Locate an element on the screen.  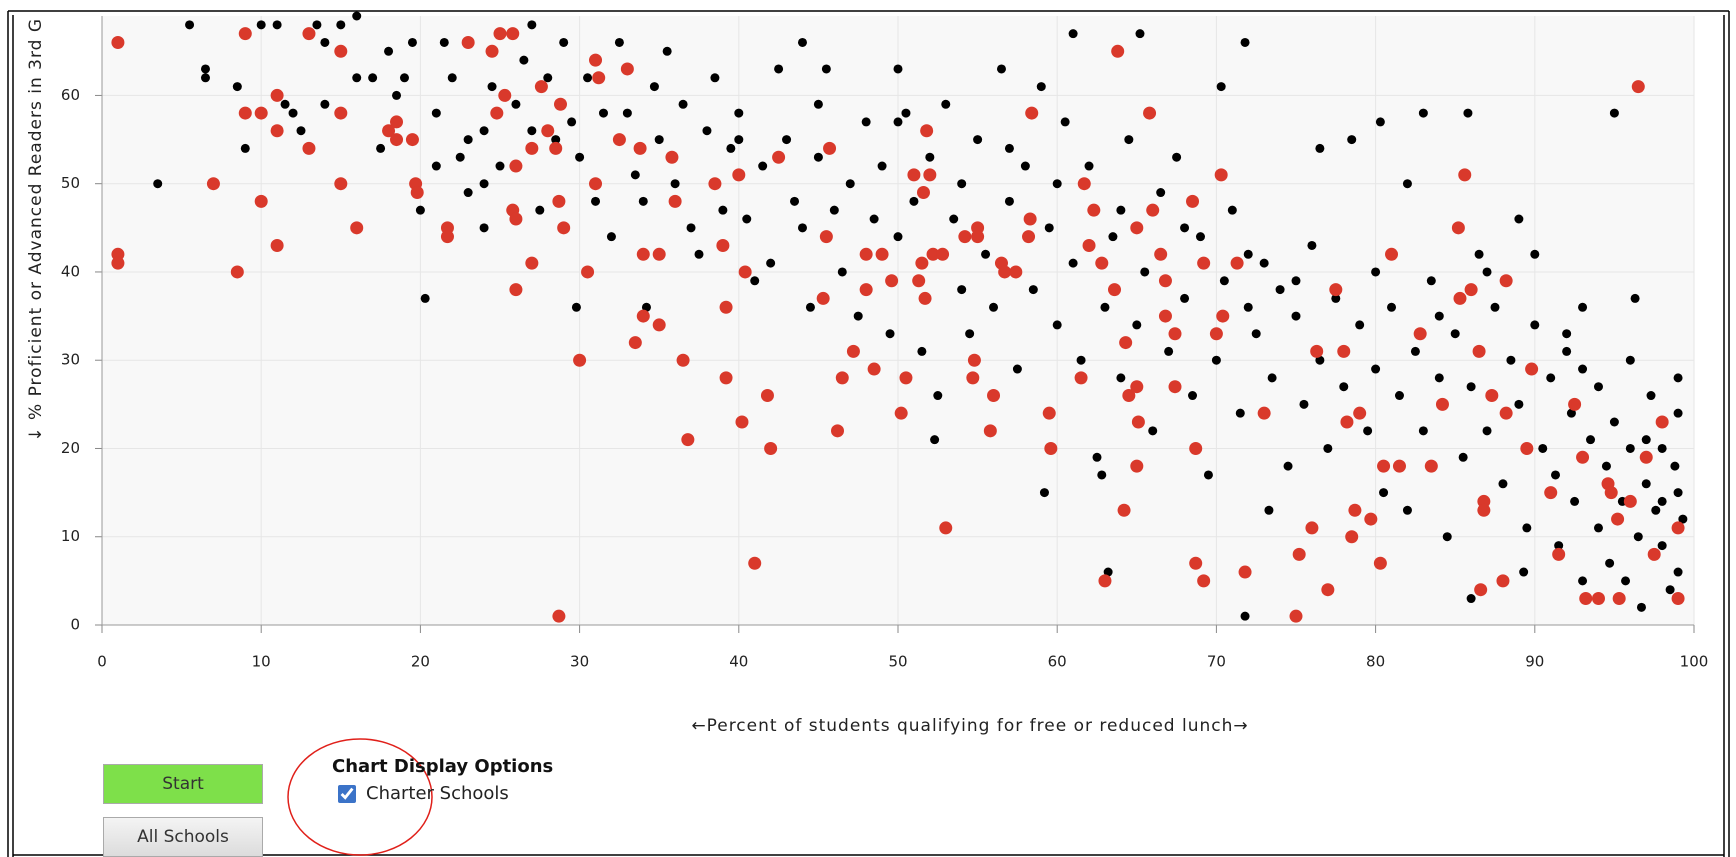
start-button: Start is located at coordinates (183, 784).